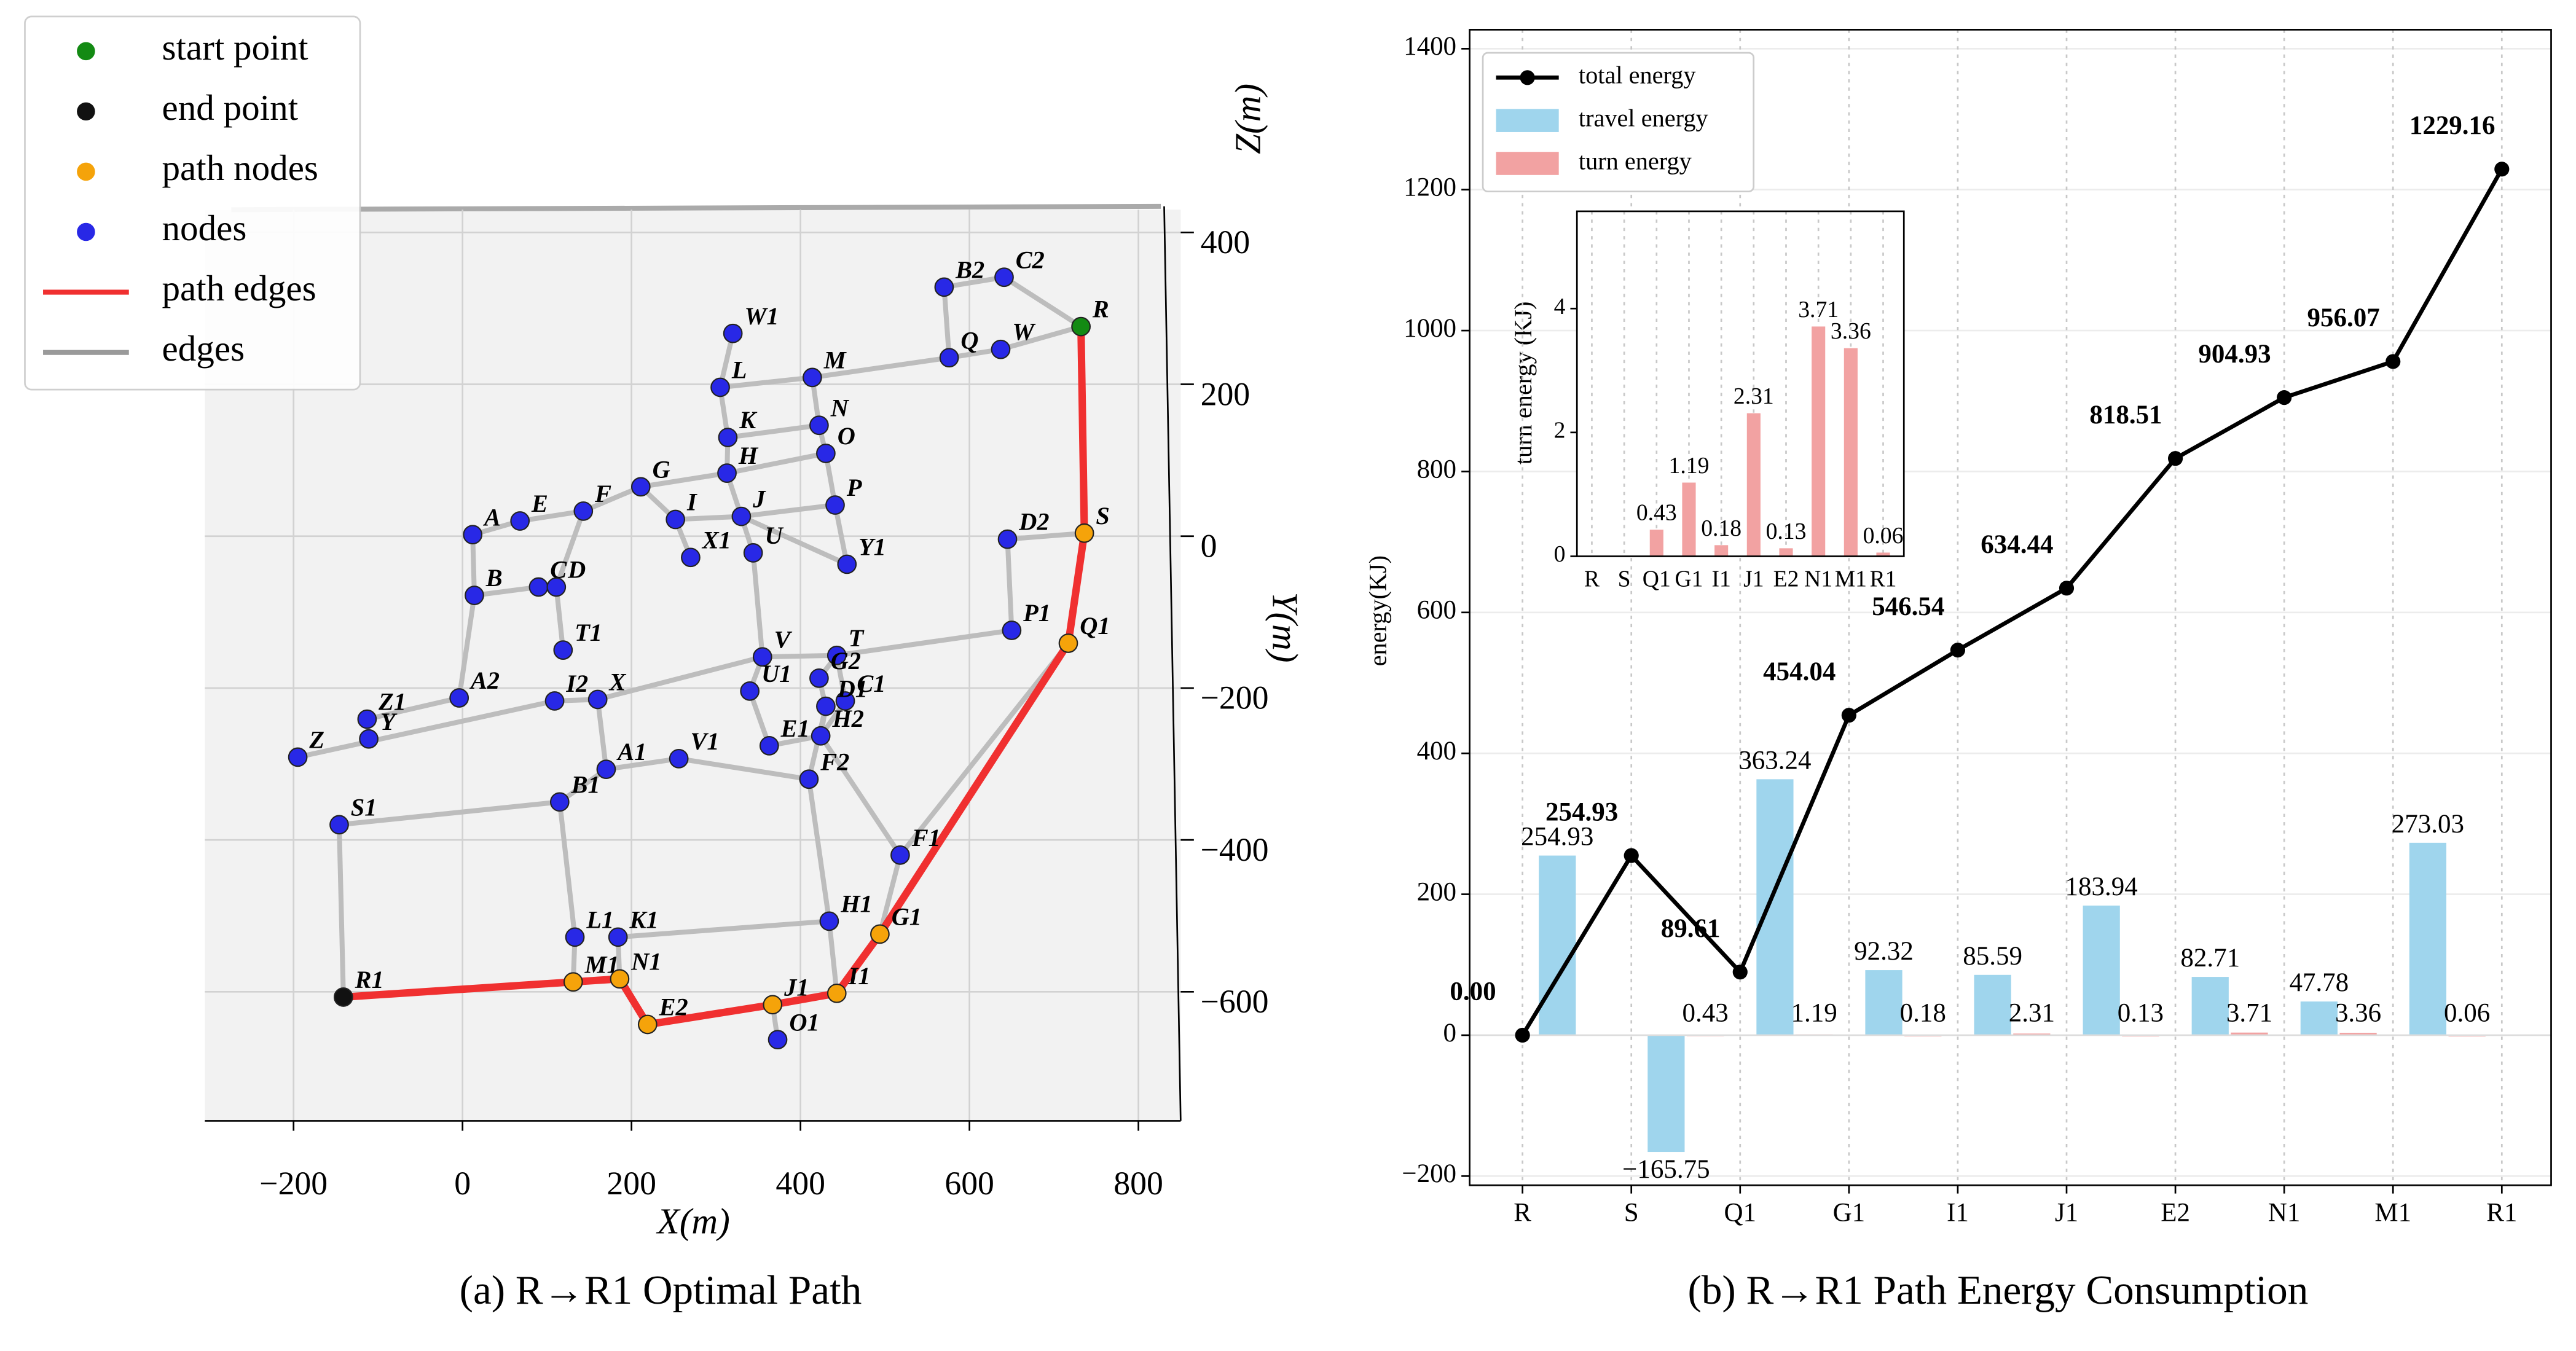 Image resolution: width=2576 pixels, height=1351 pixels. Describe the element at coordinates (1226, 242) in the screenshot. I see `y-tick-label: 400` at that location.